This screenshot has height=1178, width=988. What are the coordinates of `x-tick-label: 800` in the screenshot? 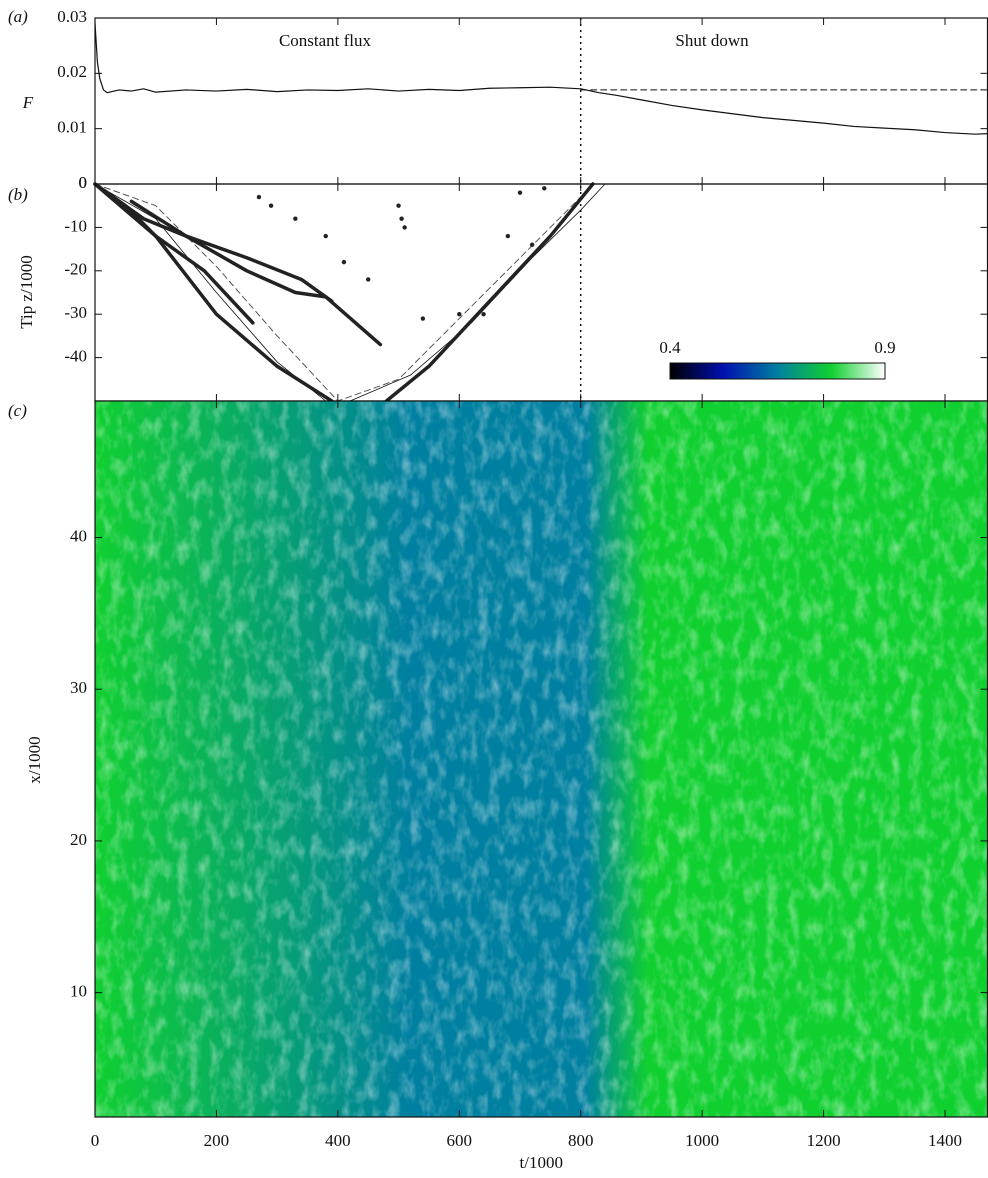 It's located at (581, 1140).